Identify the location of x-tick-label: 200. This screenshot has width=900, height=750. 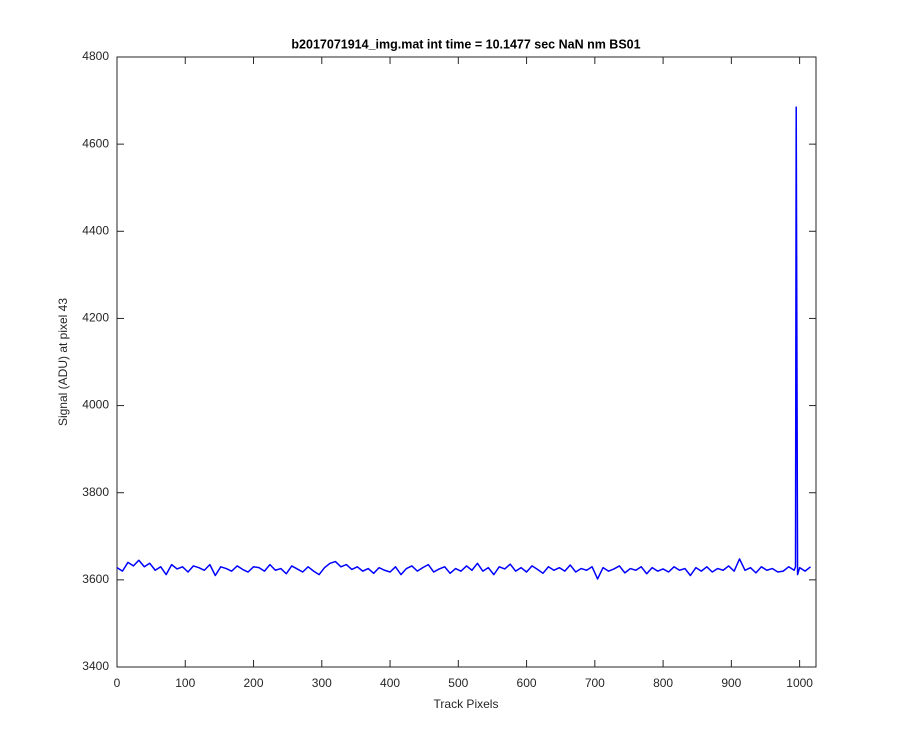
(254, 683).